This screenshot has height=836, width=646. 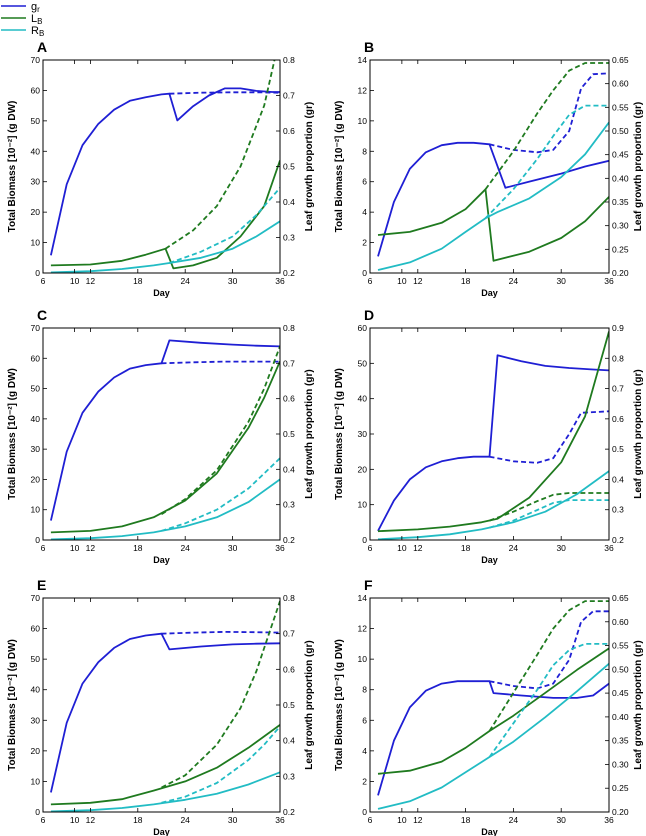 I want to click on y2-tick-label: 0.50, so click(x=620, y=131).